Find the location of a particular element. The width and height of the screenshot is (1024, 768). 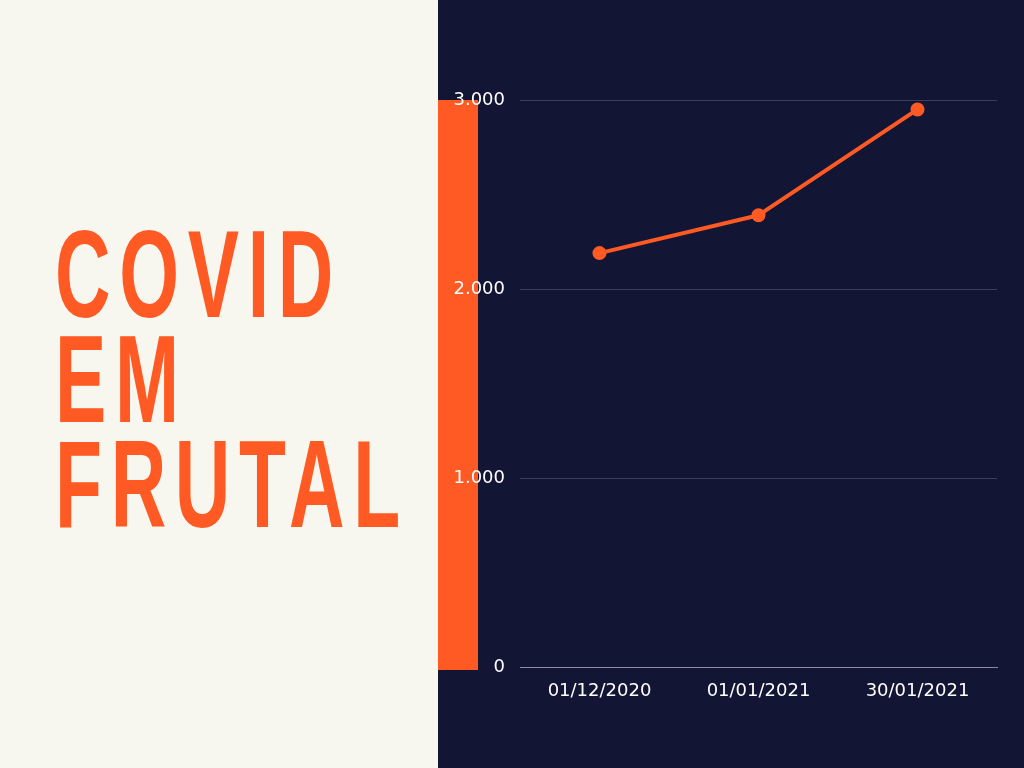

y-tick-label: 3.000 is located at coordinates (479, 98).